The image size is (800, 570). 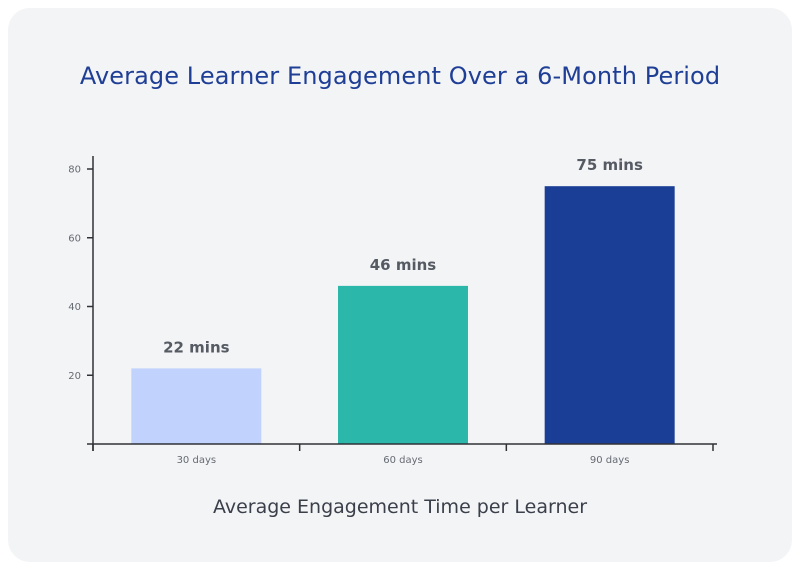 What do you see at coordinates (74, 238) in the screenshot?
I see `y-tick-label: 60` at bounding box center [74, 238].